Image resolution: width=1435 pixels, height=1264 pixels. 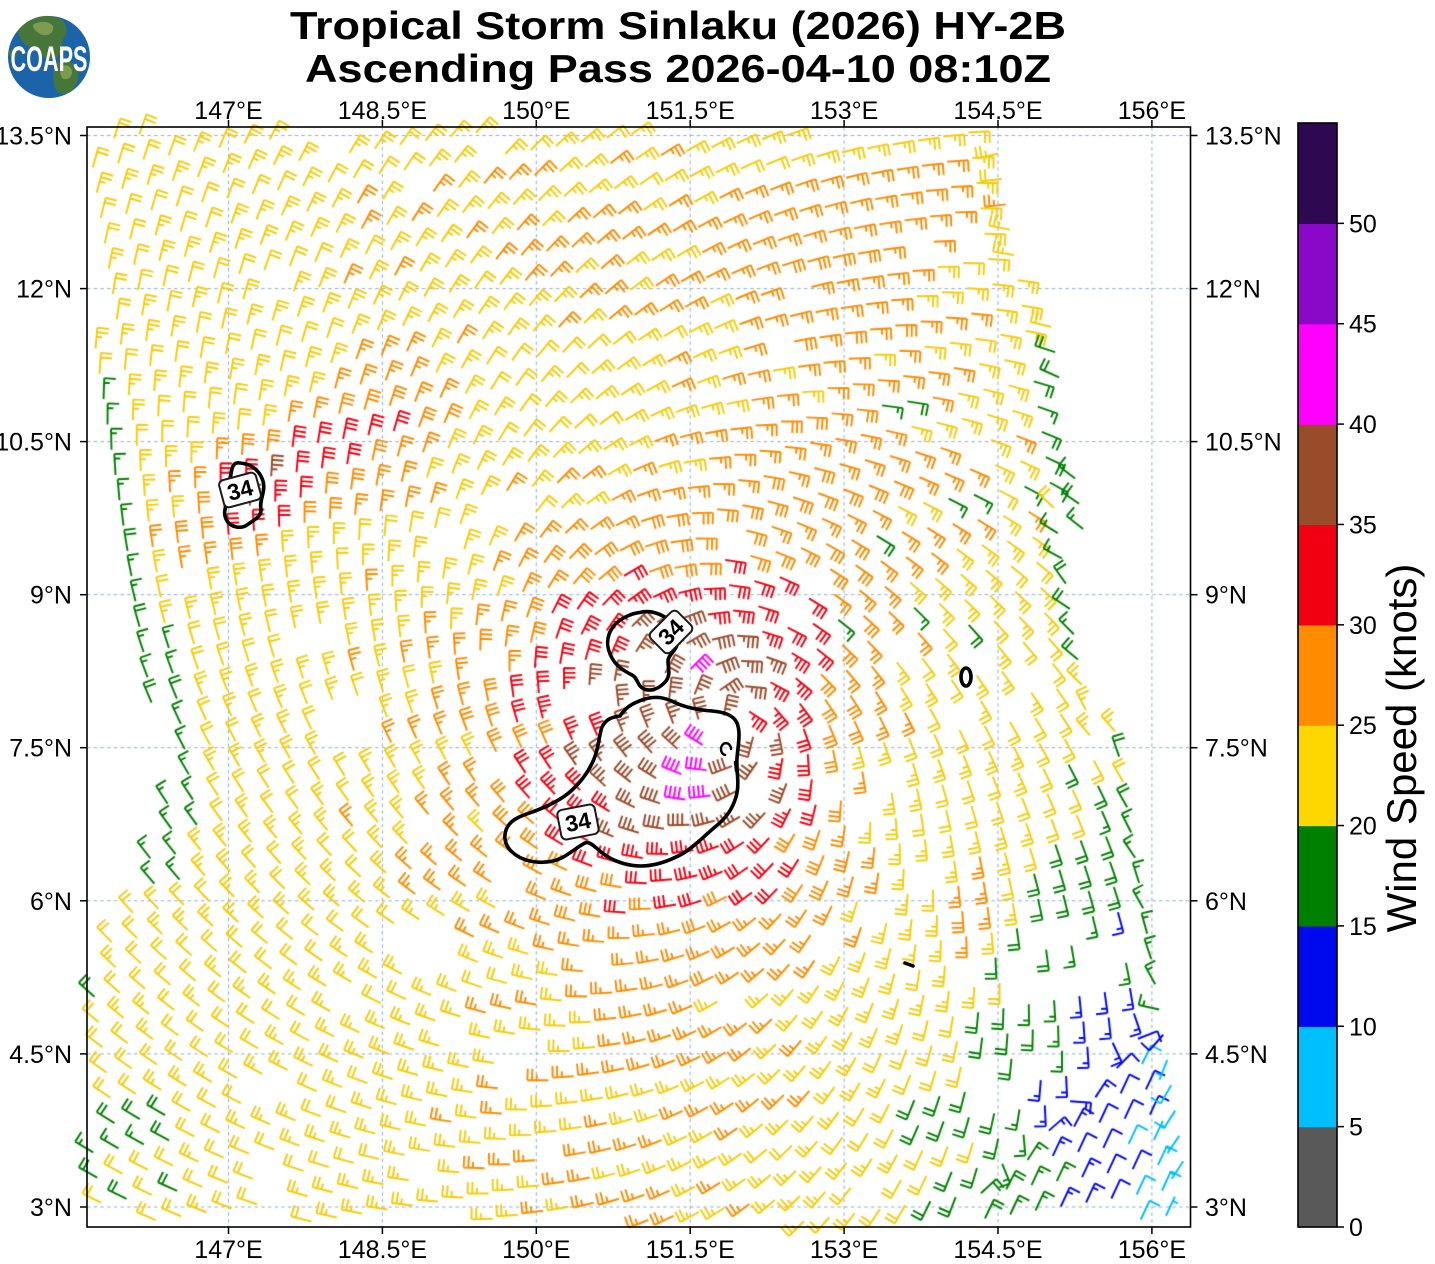 I want to click on svg-text: 40, so click(x=1363, y=425).